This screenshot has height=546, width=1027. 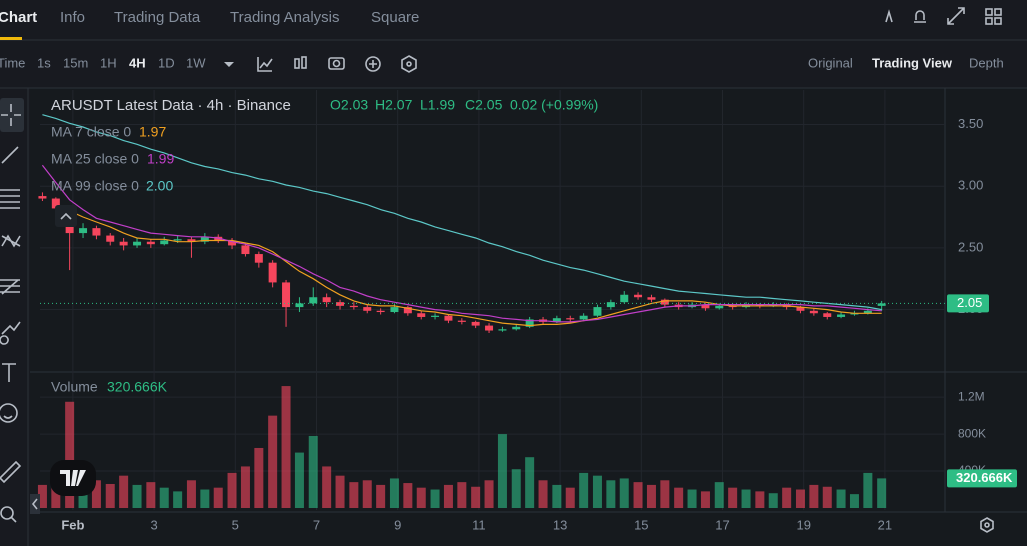 What do you see at coordinates (75, 62) in the screenshot?
I see `interval: 15m` at bounding box center [75, 62].